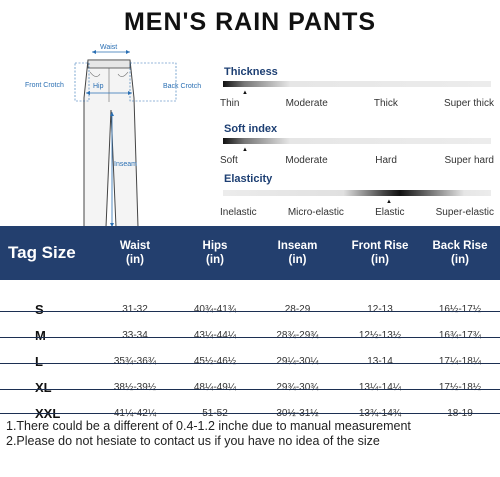 This screenshot has height=477, width=500. Describe the element at coordinates (44, 85) in the screenshot. I see `front-crotch-label: Front Crotch` at that location.